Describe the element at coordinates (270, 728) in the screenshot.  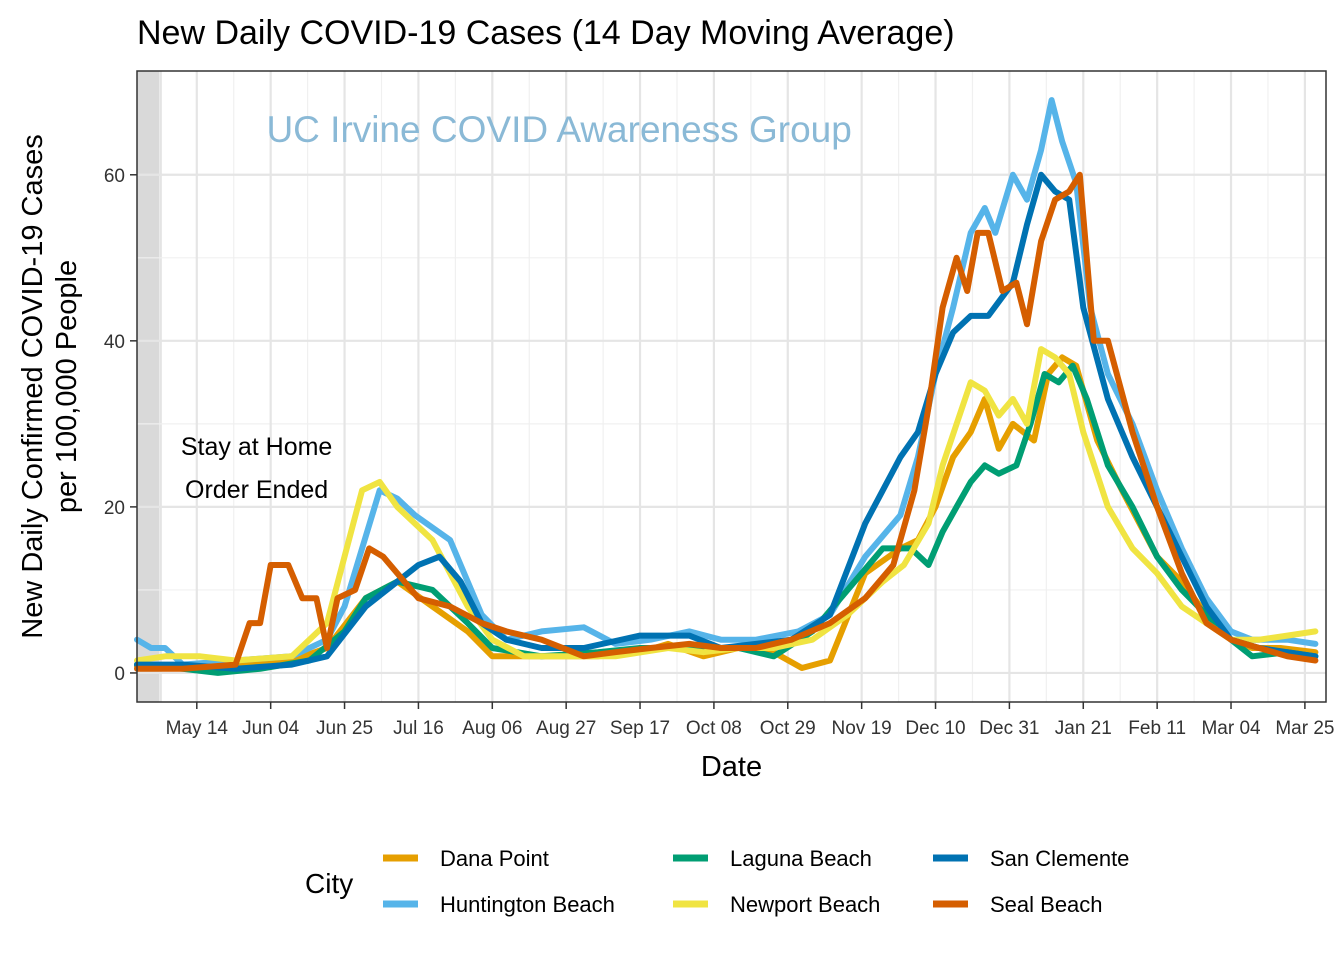
I see `x-tick-label: Jun 04` at that location.